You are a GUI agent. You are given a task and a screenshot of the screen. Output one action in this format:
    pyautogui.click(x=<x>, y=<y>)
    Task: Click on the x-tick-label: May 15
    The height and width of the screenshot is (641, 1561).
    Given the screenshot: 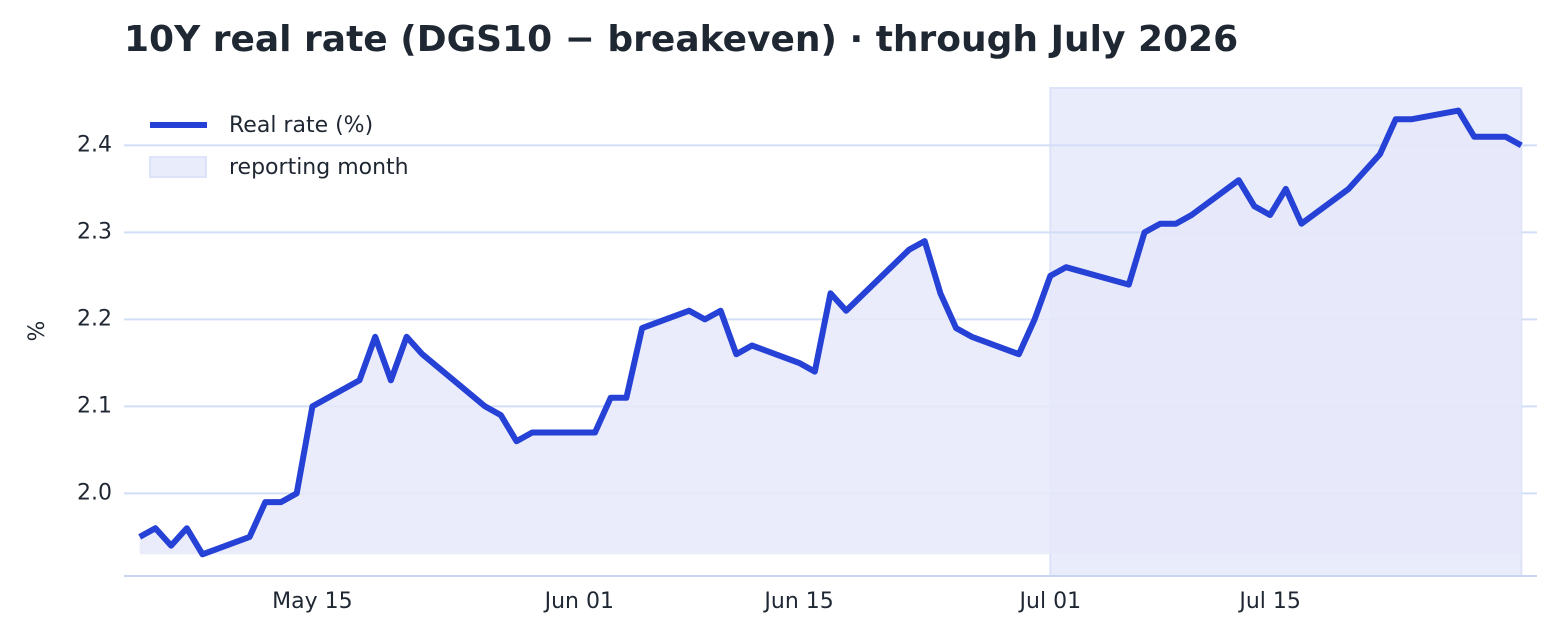 What is the action you would take?
    pyautogui.click(x=312, y=601)
    